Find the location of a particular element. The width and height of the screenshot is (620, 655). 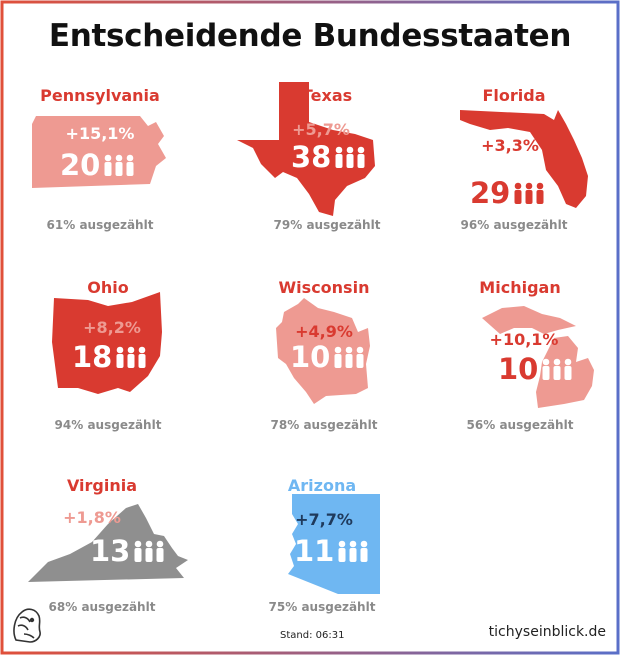

state-name: Pennsylvania is located at coordinates (100, 95).